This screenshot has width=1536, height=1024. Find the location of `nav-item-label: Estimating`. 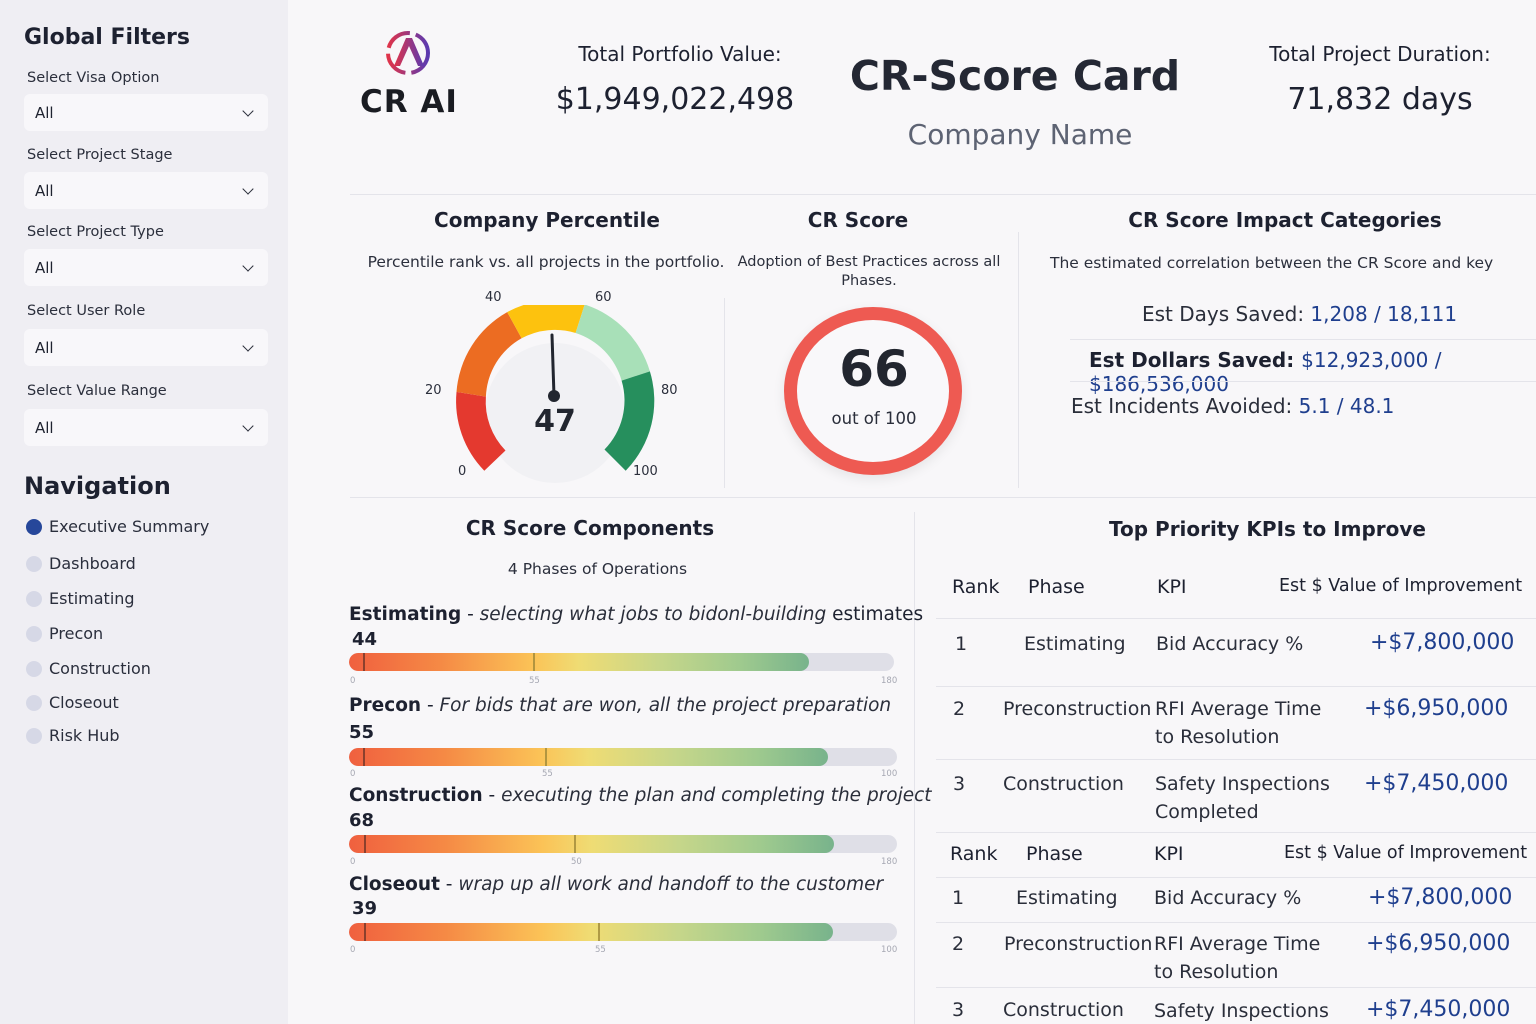

nav-item-label: Estimating is located at coordinates (92, 598).